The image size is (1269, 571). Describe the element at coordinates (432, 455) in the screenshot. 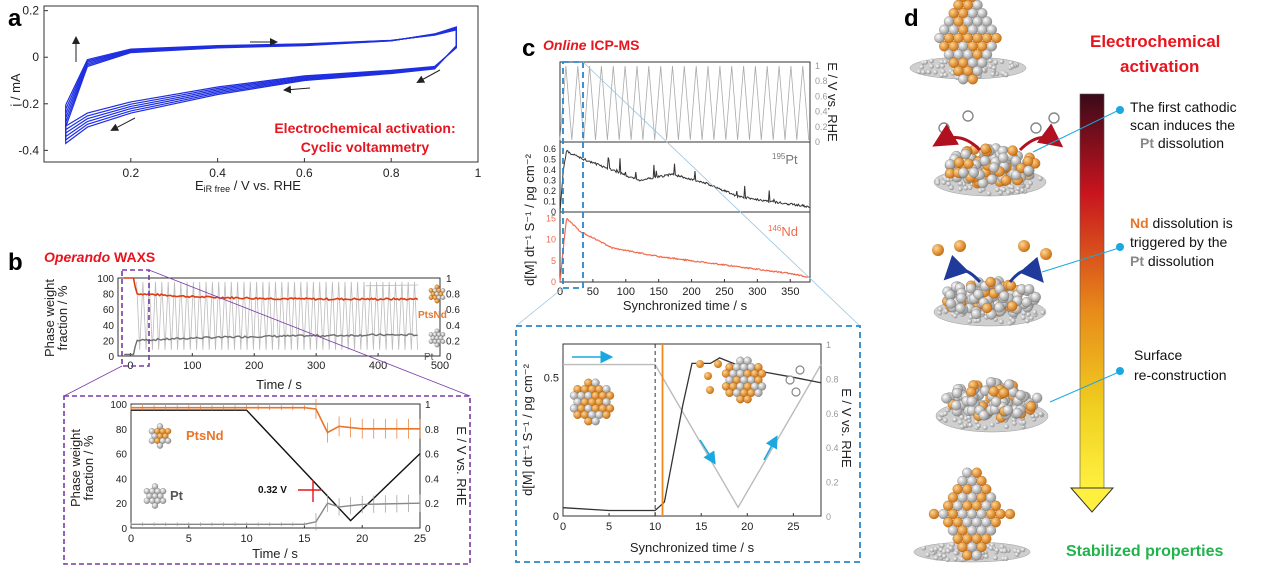

I see `panel-b-inset-ytick-right-label: 0.6` at that location.